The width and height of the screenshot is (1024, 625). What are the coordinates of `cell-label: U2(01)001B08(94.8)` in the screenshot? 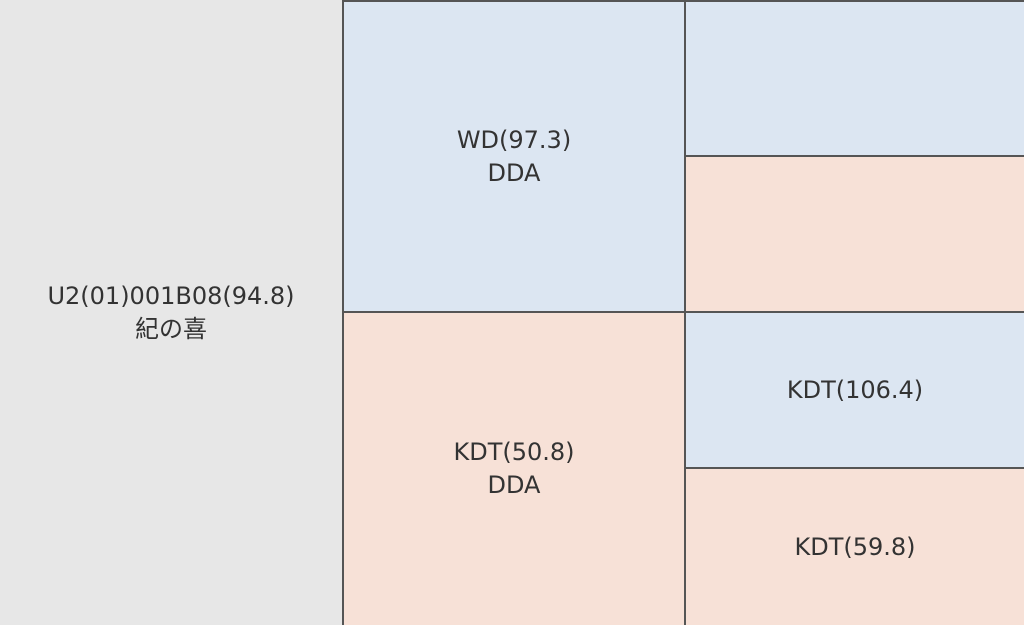 It's located at (171, 295).